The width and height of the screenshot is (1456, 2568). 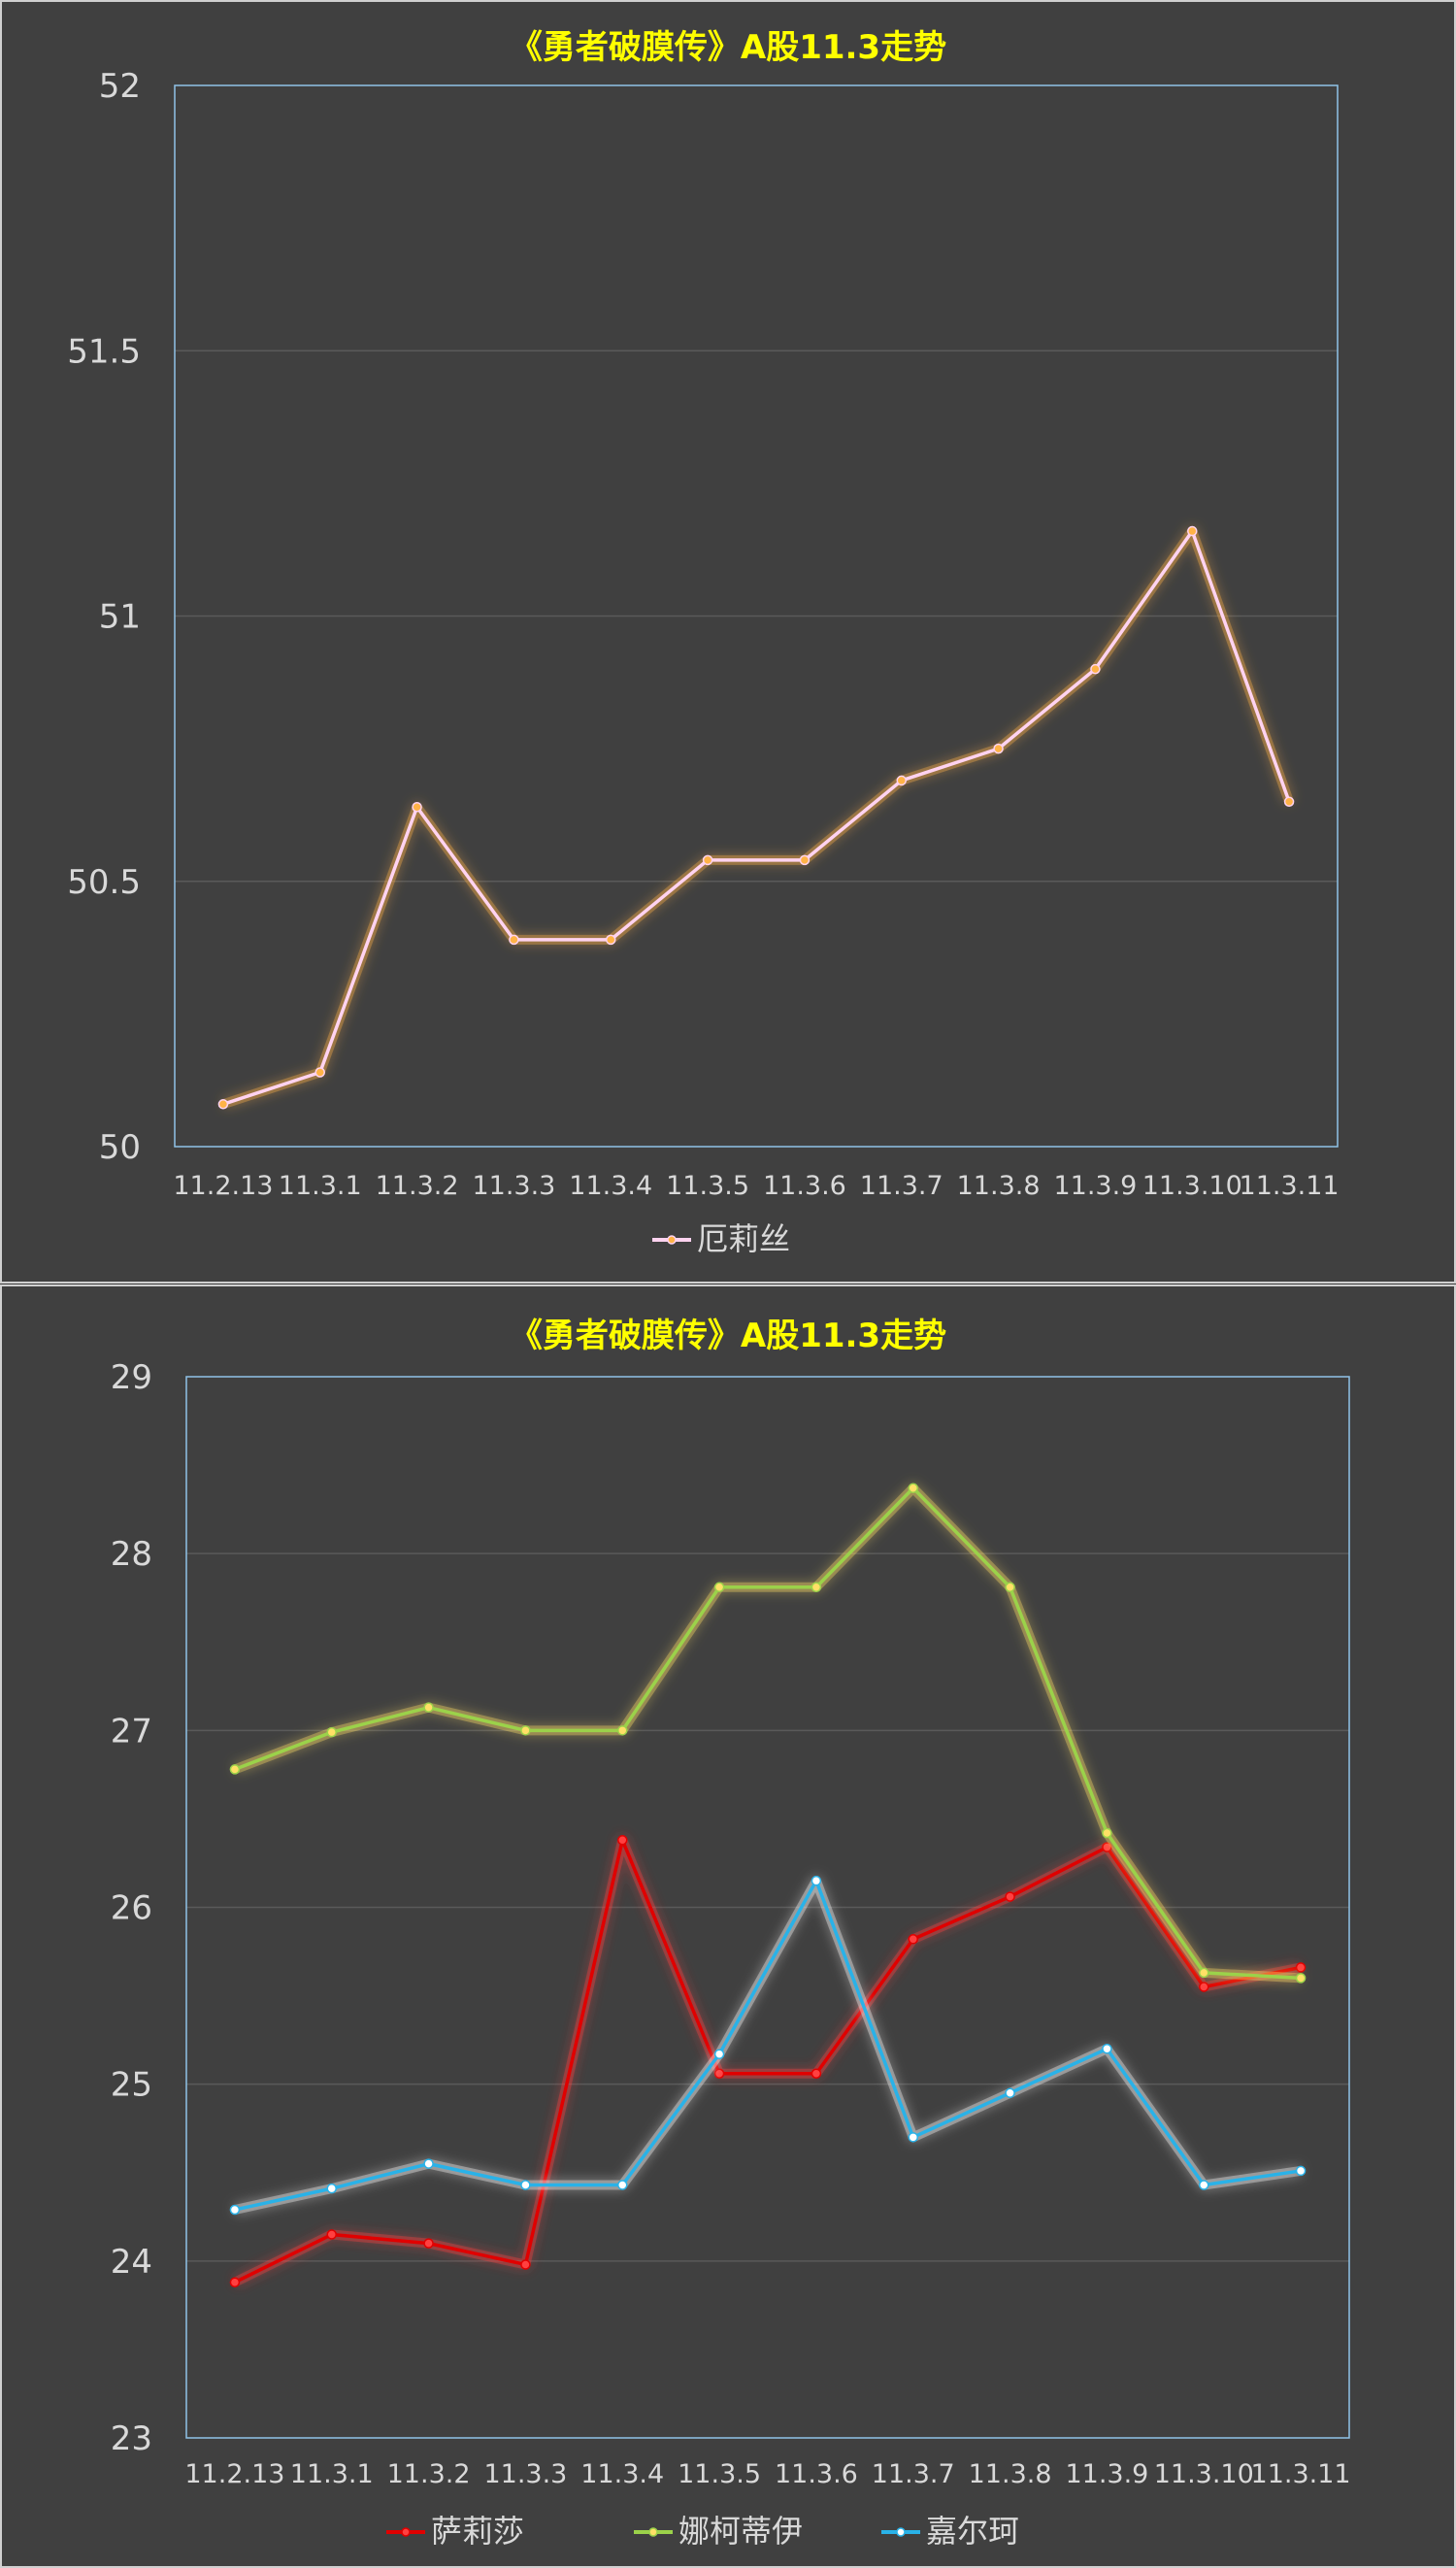 What do you see at coordinates (131, 1732) in the screenshot?
I see `y-tick-label: 27` at bounding box center [131, 1732].